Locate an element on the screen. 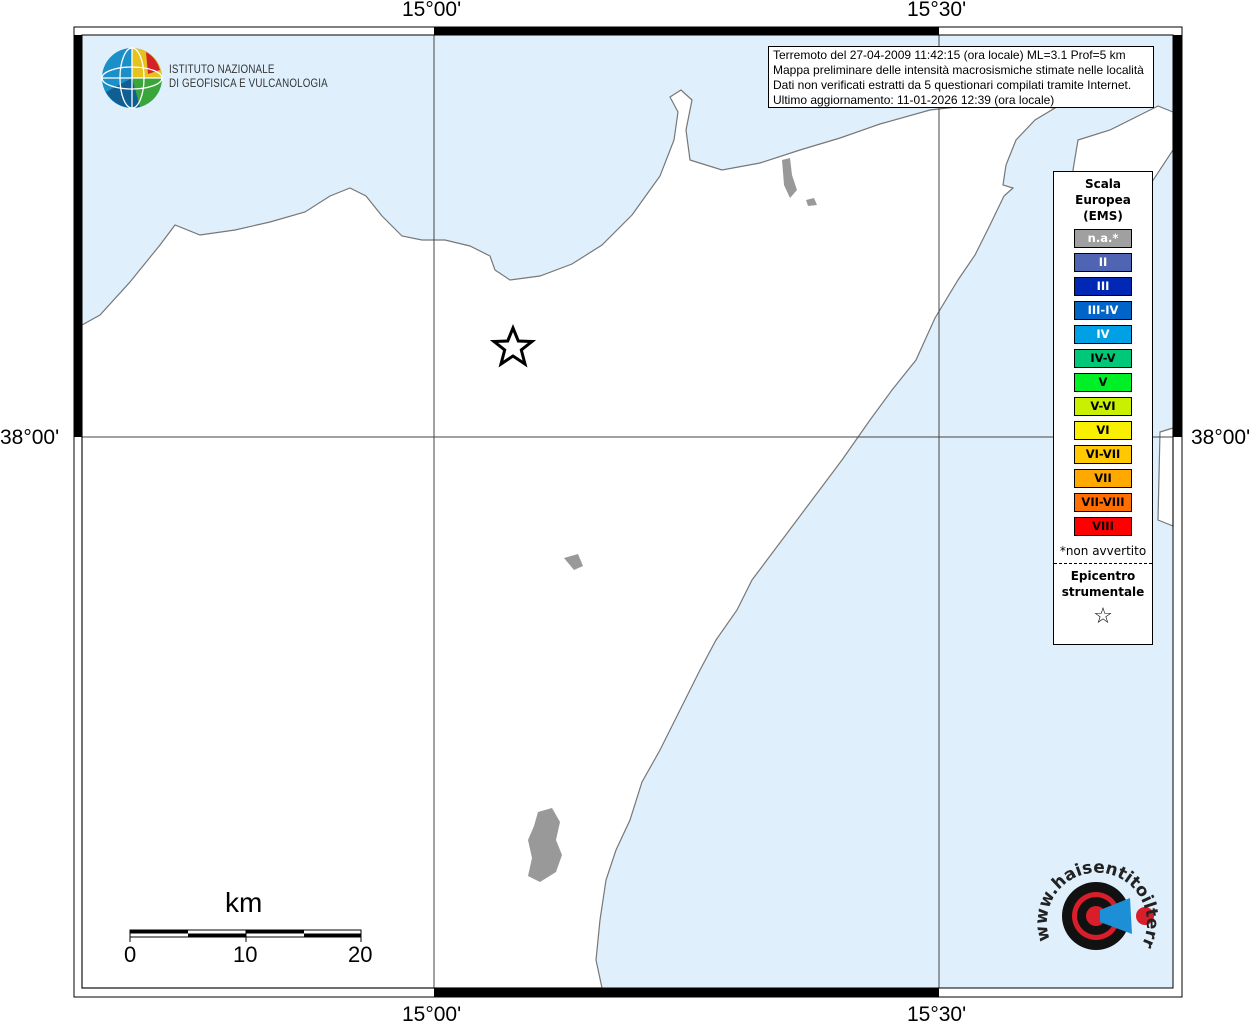 This screenshot has height=1027, width=1255. legend-item: V-VI is located at coordinates (1103, 406).